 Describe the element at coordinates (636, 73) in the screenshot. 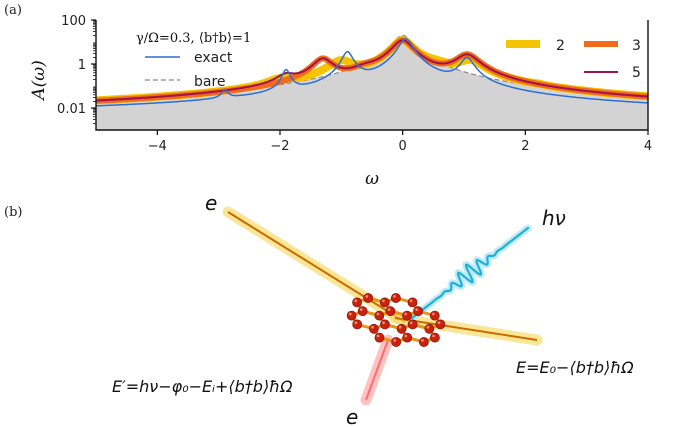

I see `legend-5: 5` at that location.